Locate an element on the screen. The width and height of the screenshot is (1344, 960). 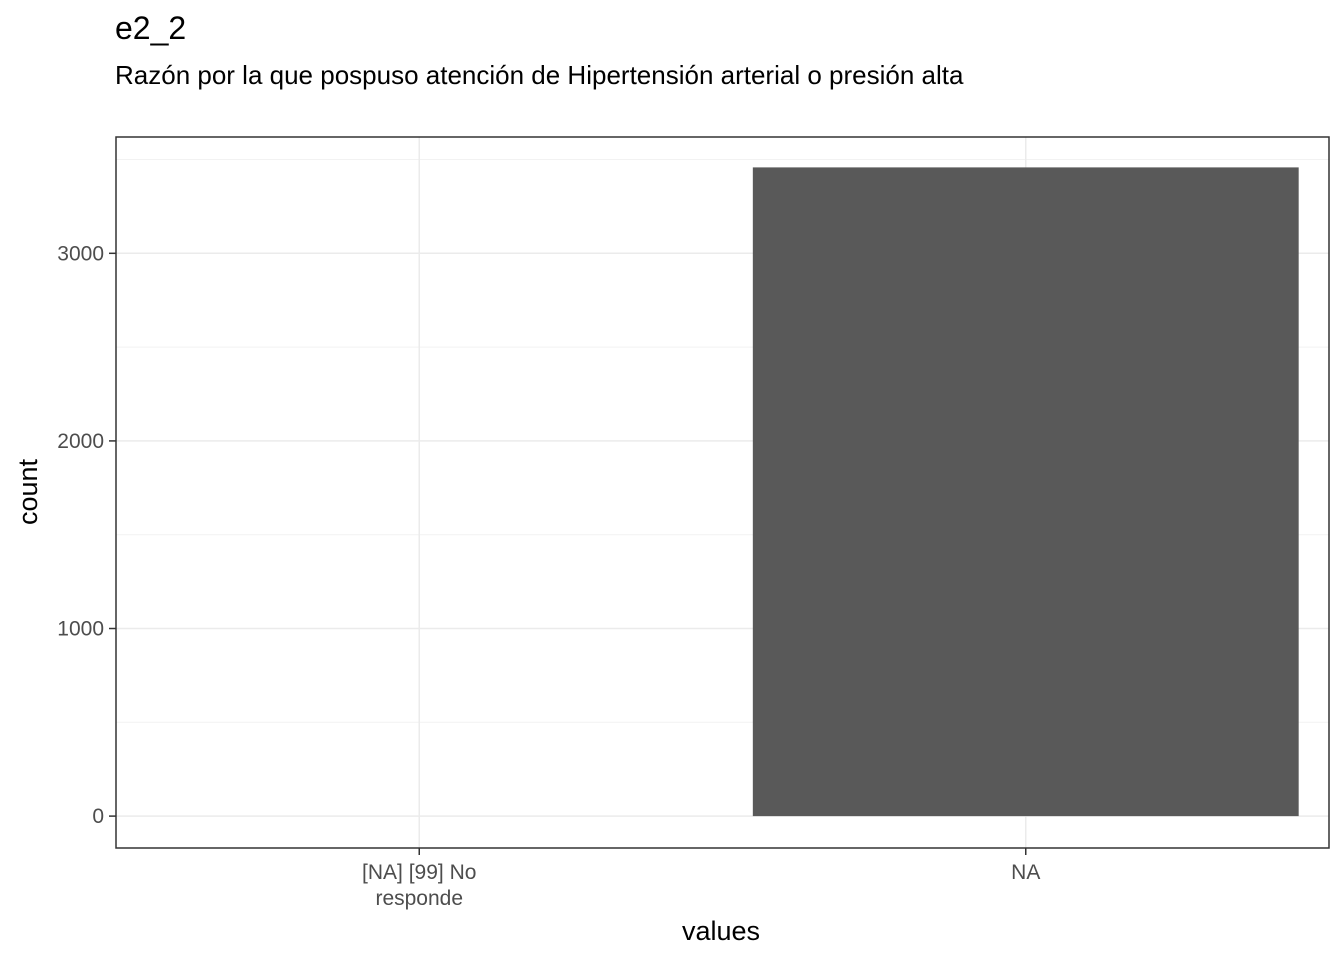
x-tick-label: NA is located at coordinates (1025, 872).